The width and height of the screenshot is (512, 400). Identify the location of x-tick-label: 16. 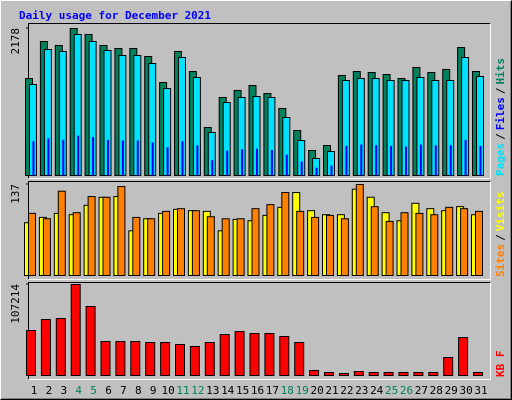
(257, 390).